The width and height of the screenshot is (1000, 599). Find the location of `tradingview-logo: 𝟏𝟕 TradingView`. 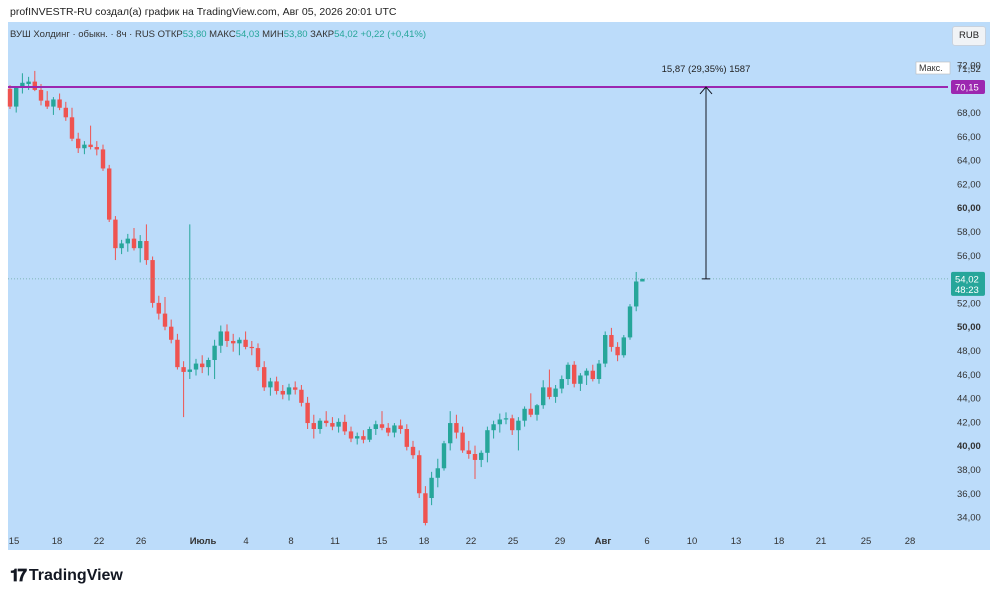

tradingview-logo: 𝟏𝟕 TradingView is located at coordinates (66, 576).